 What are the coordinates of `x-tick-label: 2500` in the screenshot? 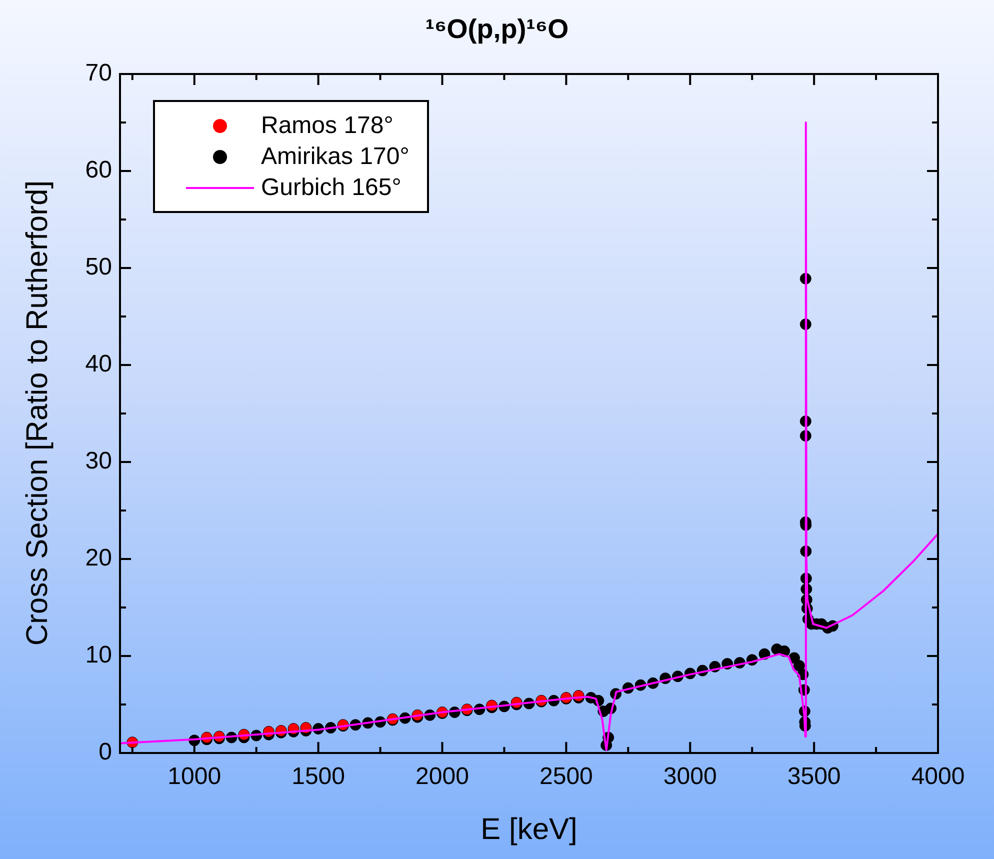 It's located at (566, 776).